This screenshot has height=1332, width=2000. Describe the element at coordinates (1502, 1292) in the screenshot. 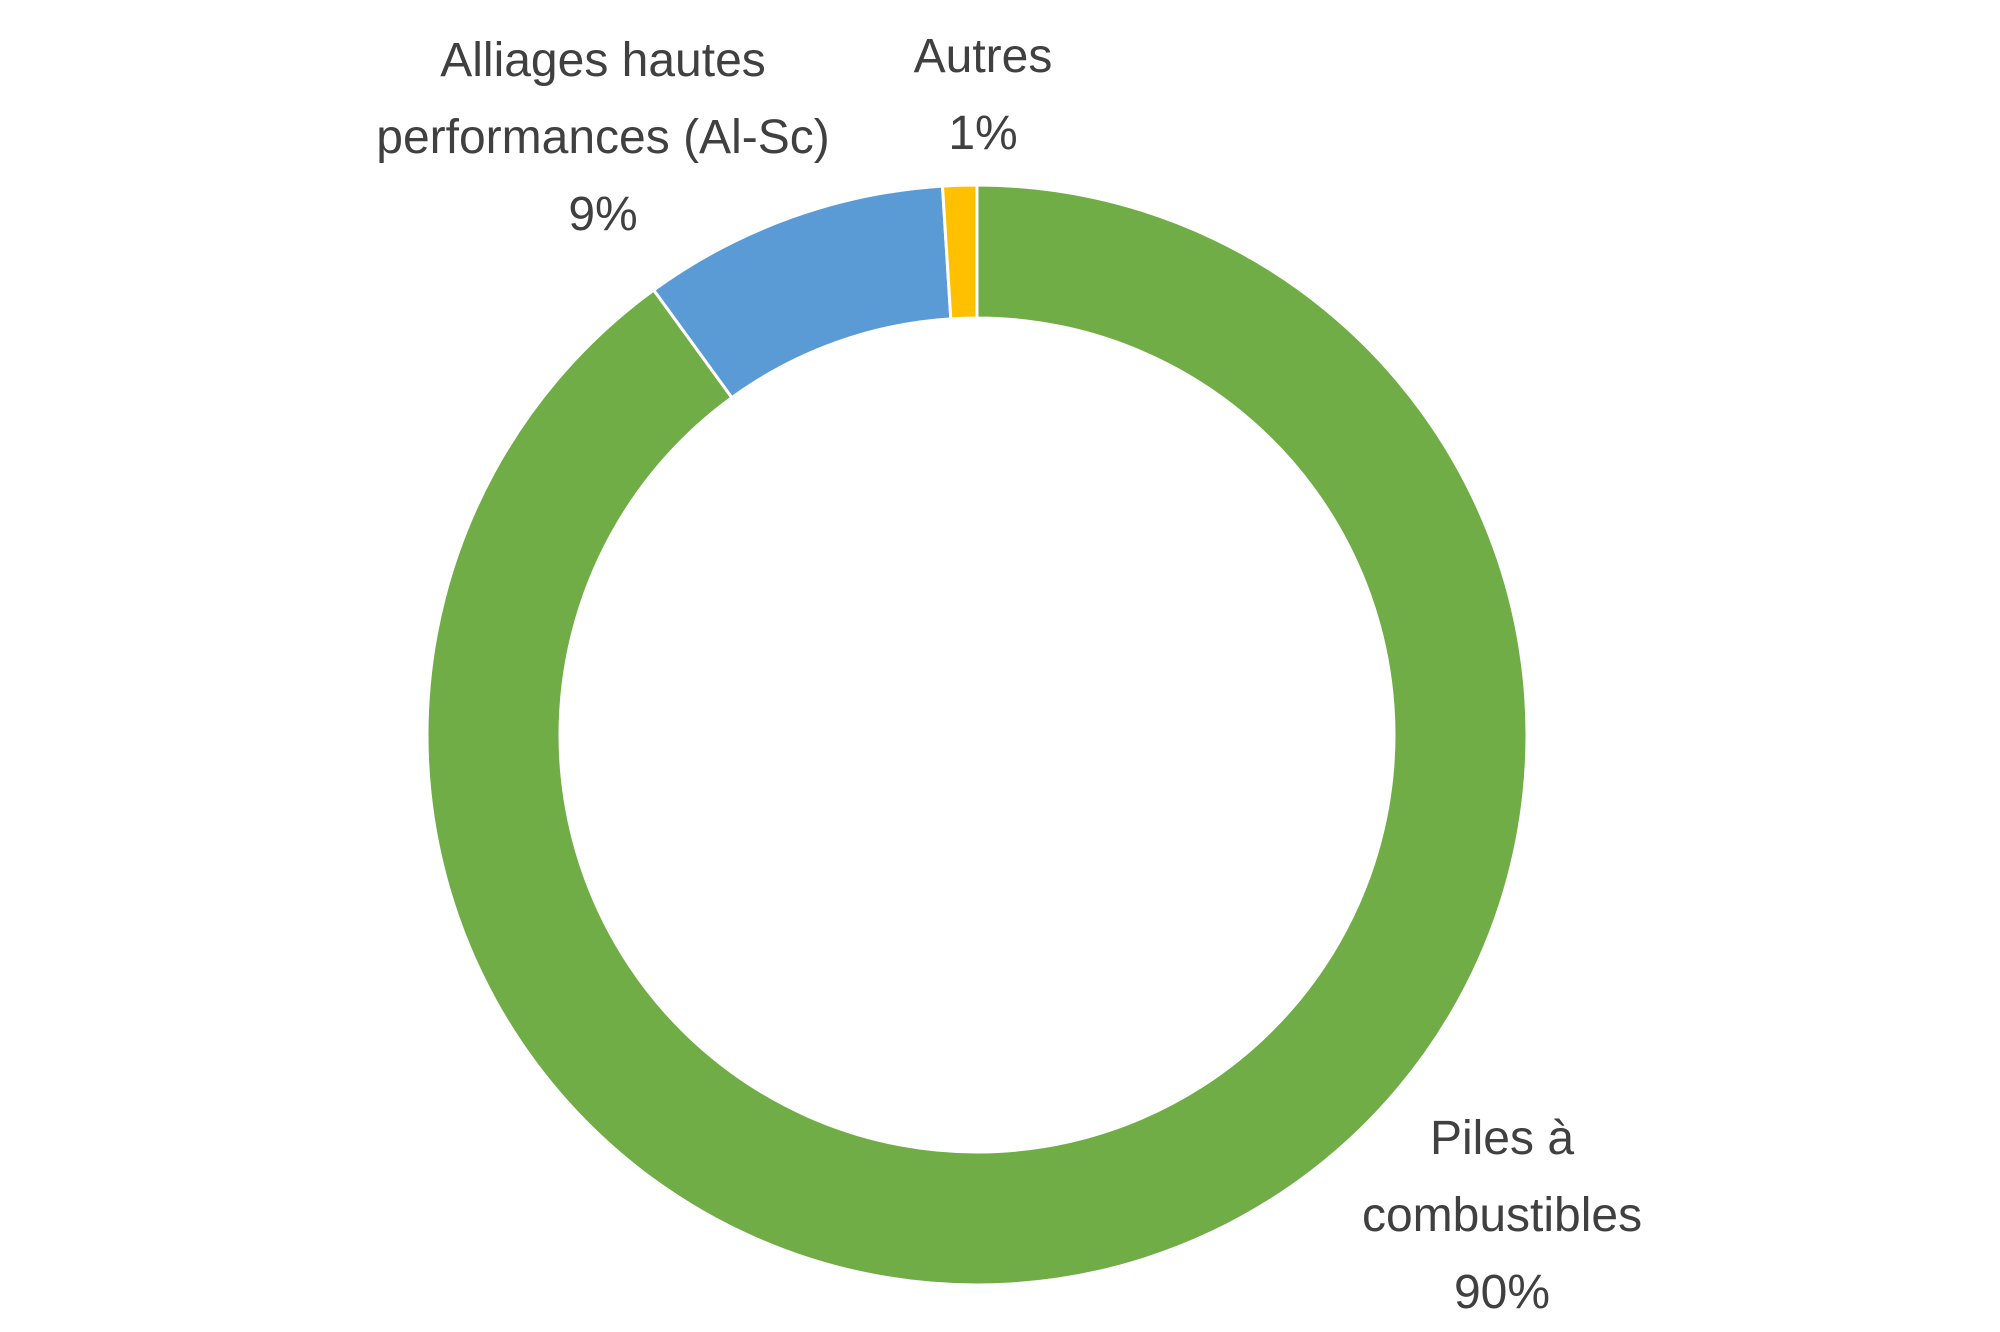

I see `value-label: 90%` at that location.